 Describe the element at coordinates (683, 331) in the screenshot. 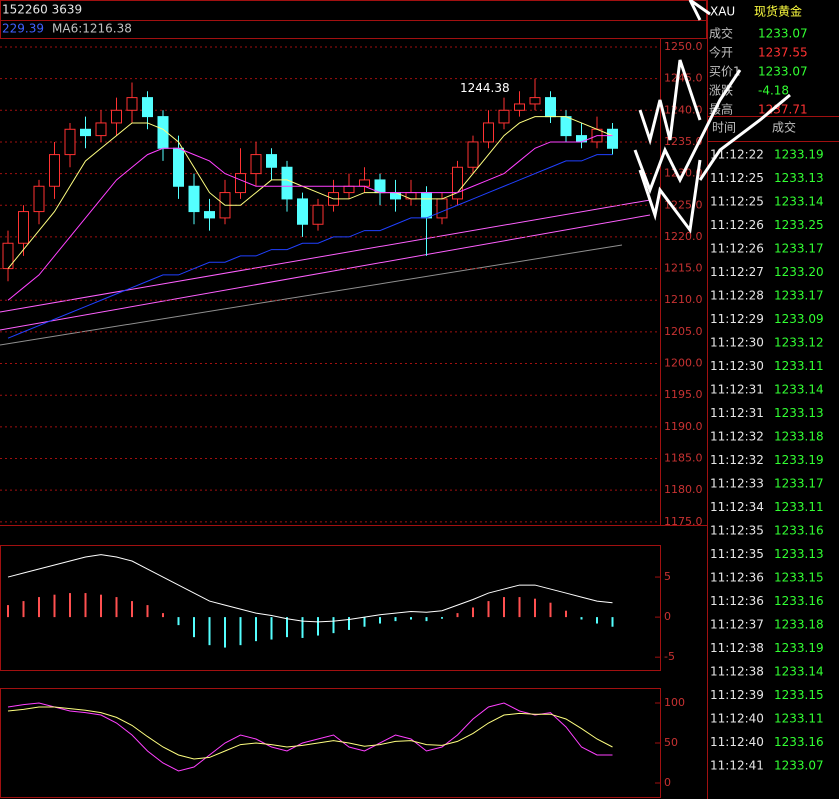

I see `y-tick-label: 1205.0` at that location.